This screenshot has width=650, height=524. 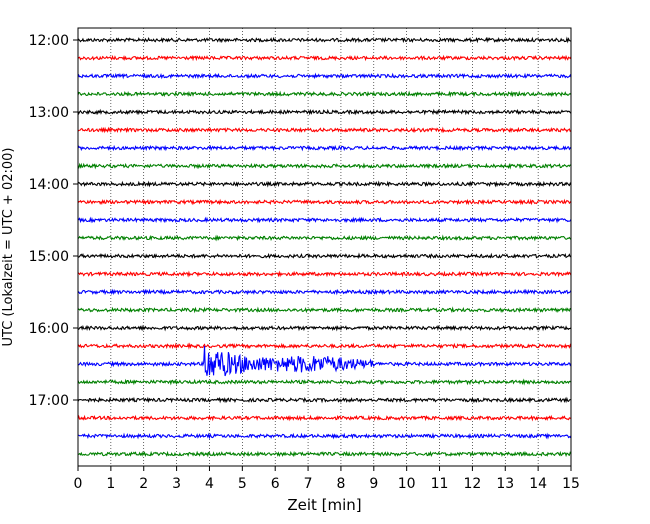 What do you see at coordinates (407, 484) in the screenshot?
I see `x-tick-label-10: 10` at bounding box center [407, 484].